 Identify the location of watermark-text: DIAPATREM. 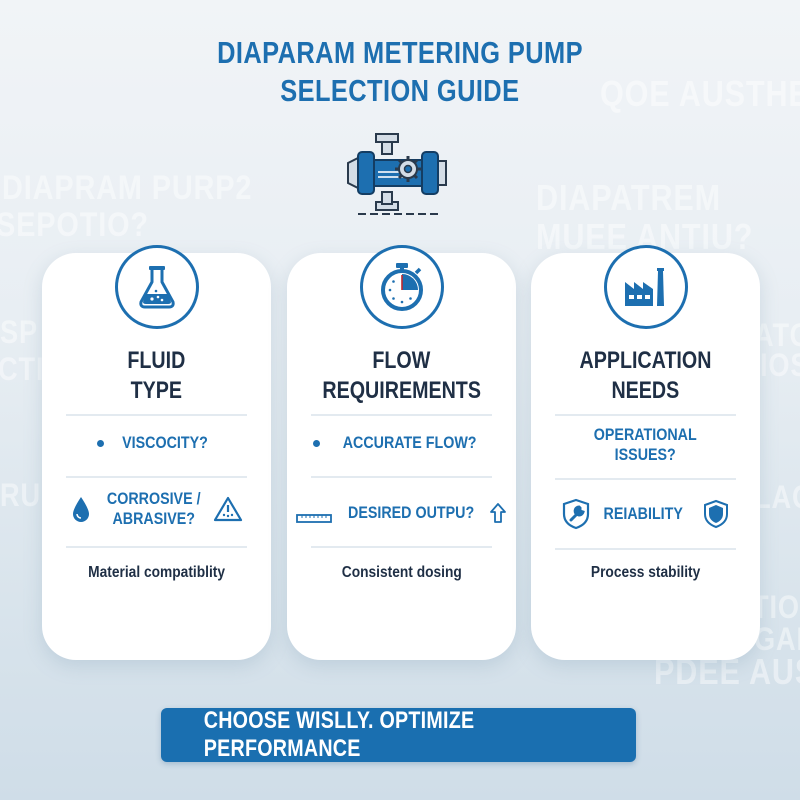
(629, 197).